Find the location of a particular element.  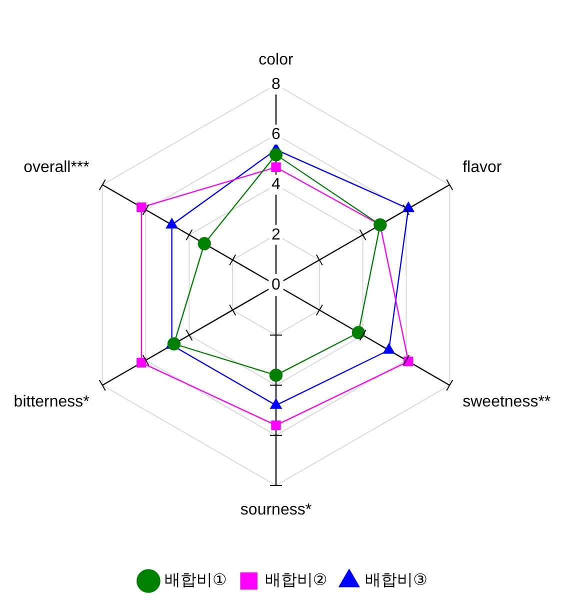

spoke-label: overall*** is located at coordinates (57, 167).